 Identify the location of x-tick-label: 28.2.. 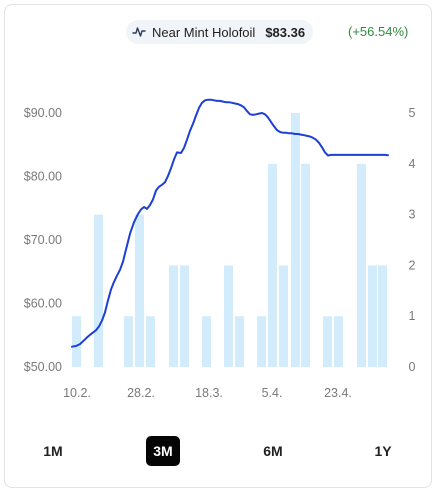
(141, 393).